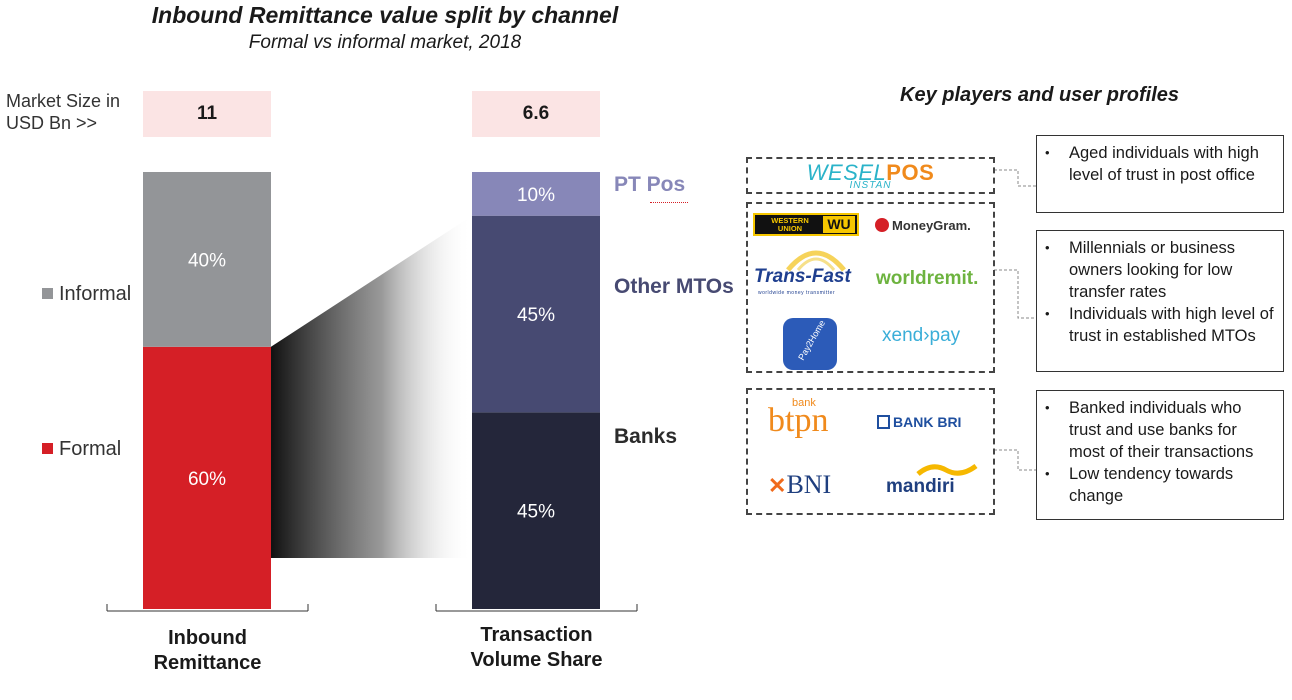  Describe the element at coordinates (47, 448) in the screenshot. I see `legend-swatch-formal` at that location.